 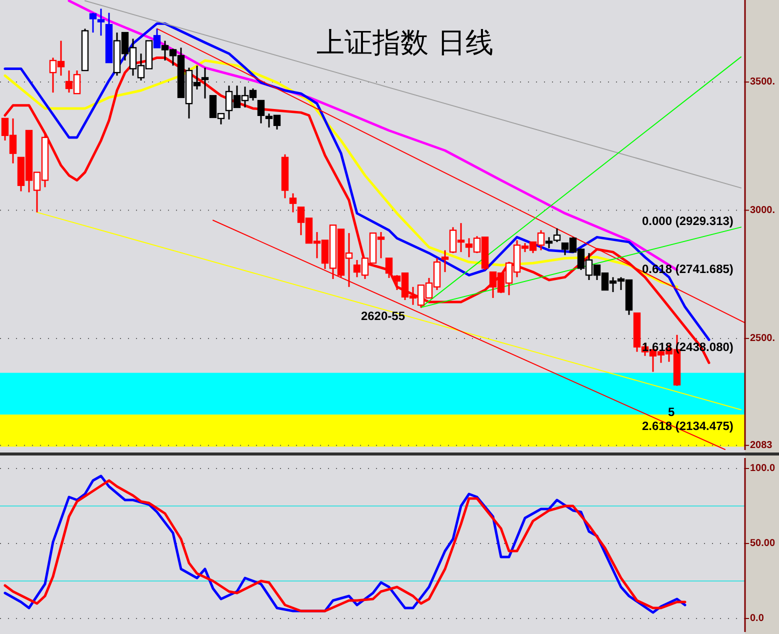 I want to click on annotation: 2.618 (2134.475), so click(x=688, y=426).